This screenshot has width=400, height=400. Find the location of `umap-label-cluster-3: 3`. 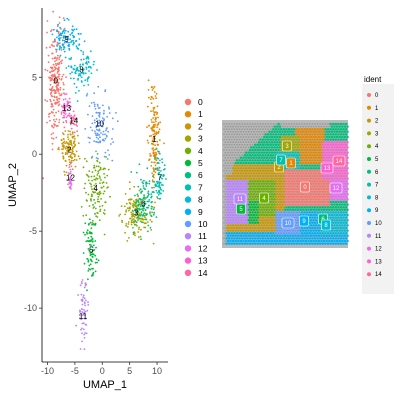

umap-label-cluster-3: 3 is located at coordinates (136, 213).